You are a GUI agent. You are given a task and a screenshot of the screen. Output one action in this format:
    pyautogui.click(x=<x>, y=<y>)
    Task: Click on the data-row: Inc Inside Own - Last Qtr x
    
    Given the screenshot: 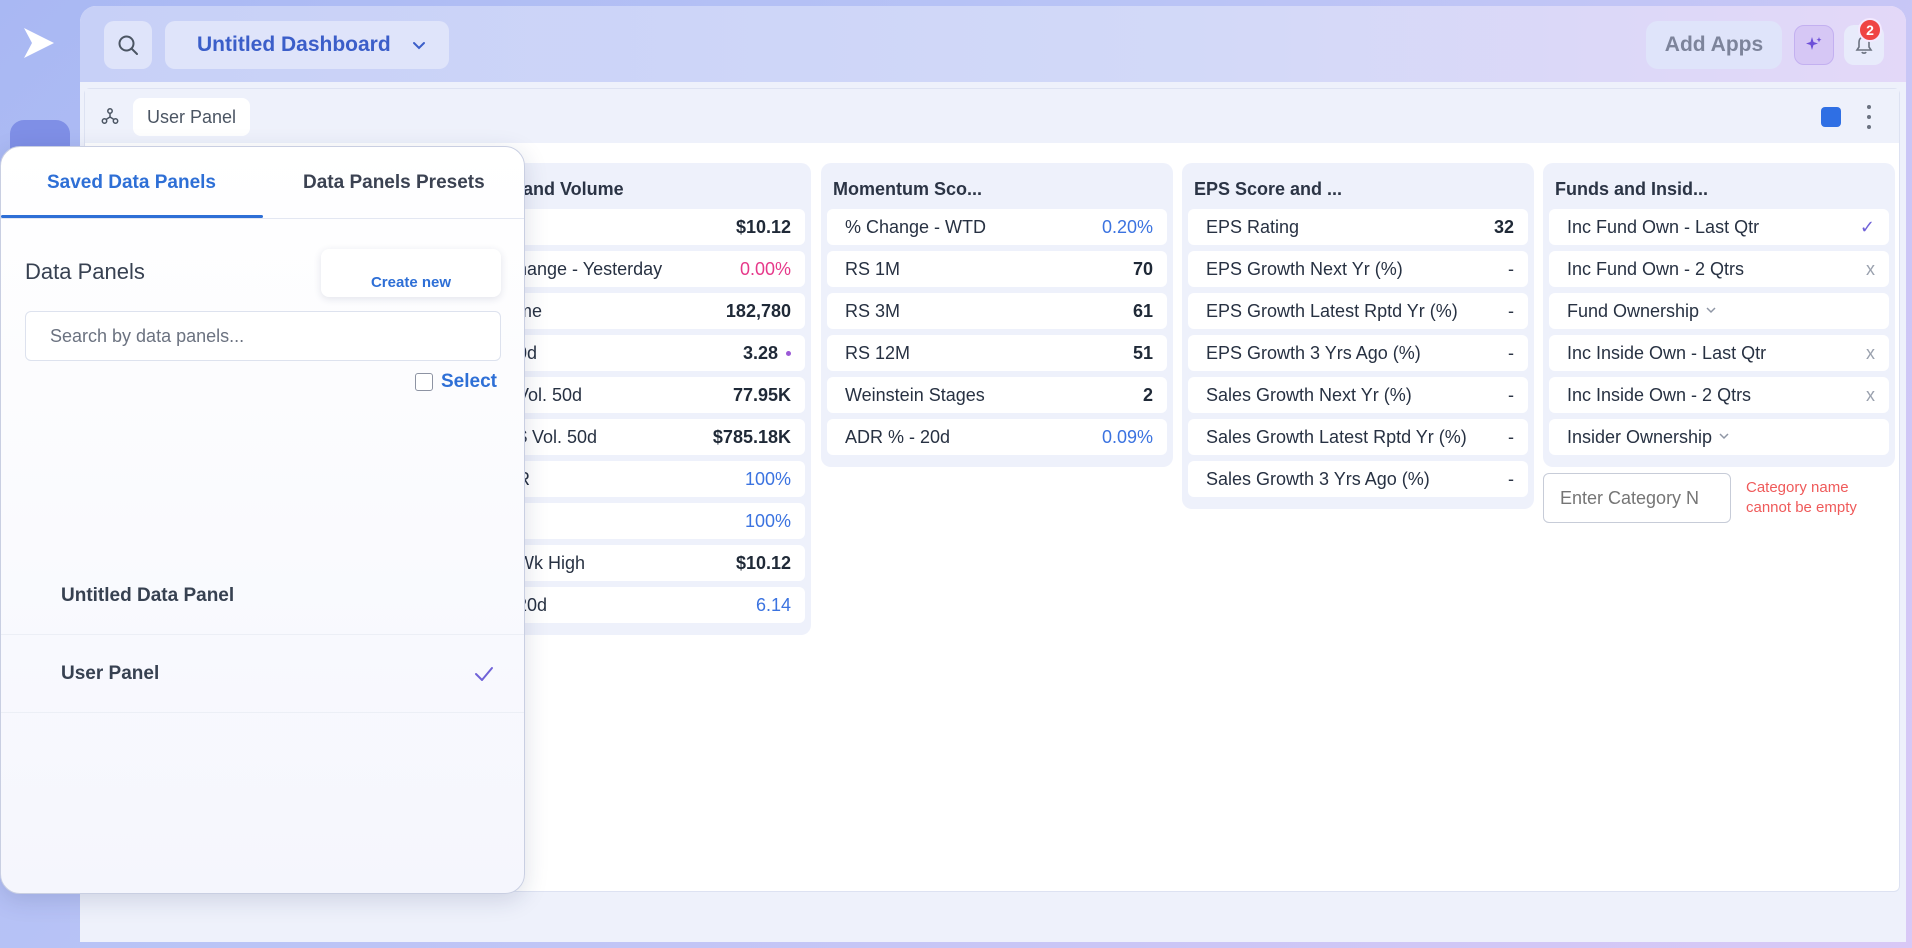 What is the action you would take?
    pyautogui.click(x=1719, y=353)
    